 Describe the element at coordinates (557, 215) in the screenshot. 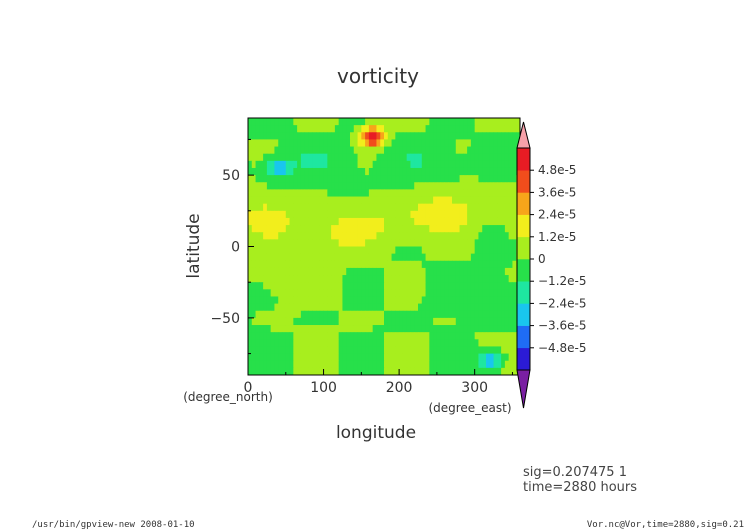

I see `colorbar-label: 2.4e-5` at that location.